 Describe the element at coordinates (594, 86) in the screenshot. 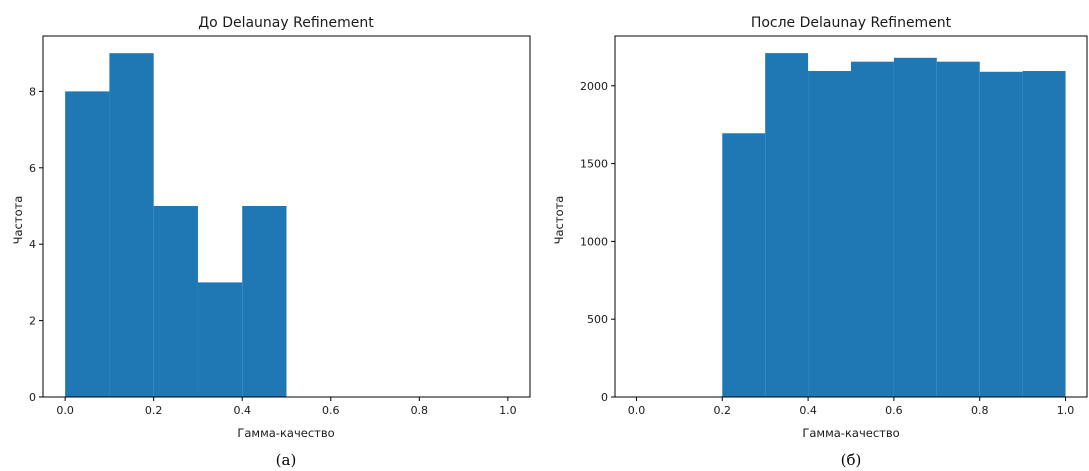

I see `y-tick-label: 2000` at that location.